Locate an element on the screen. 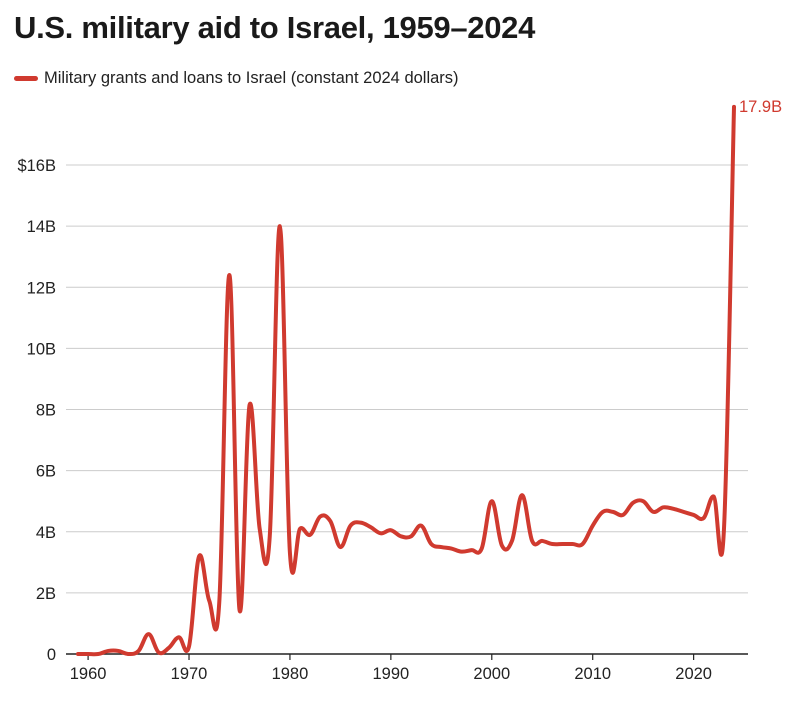 The height and width of the screenshot is (701, 800). y-tick-label: $16B is located at coordinates (36, 166).